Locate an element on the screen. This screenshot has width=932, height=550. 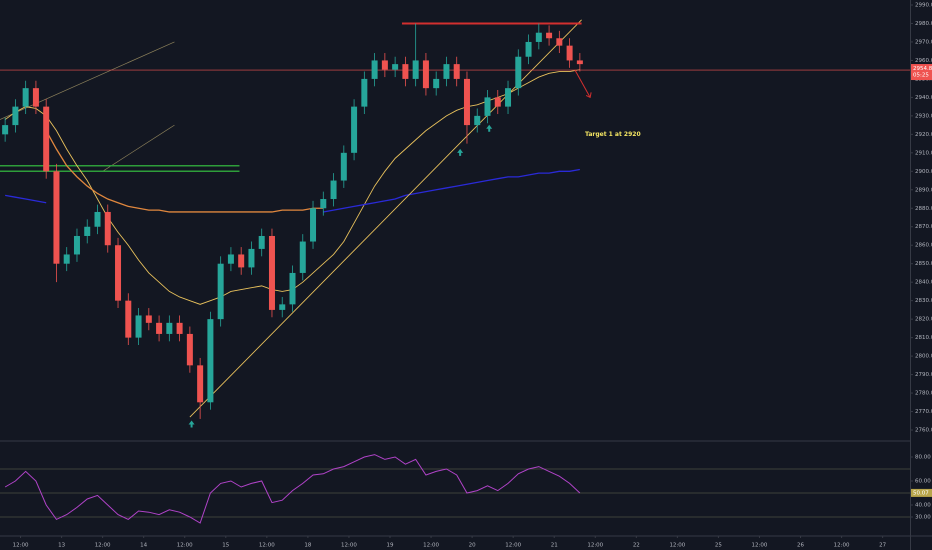
y-tick-label: 2880.0 is located at coordinates (923, 209).